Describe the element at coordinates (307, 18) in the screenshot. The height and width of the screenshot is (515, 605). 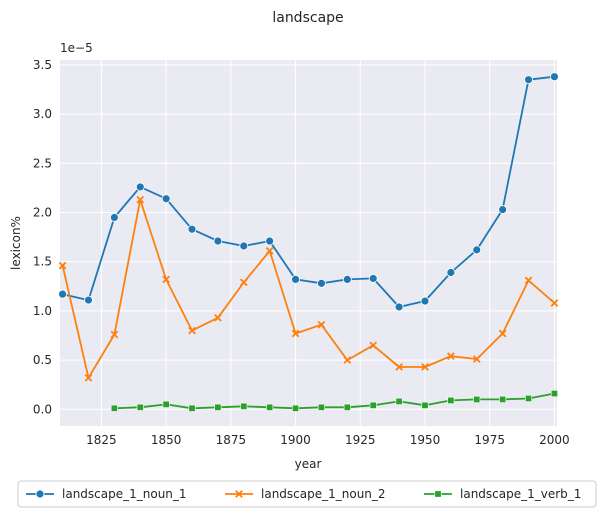
I see `chart-title: landscape` at that location.